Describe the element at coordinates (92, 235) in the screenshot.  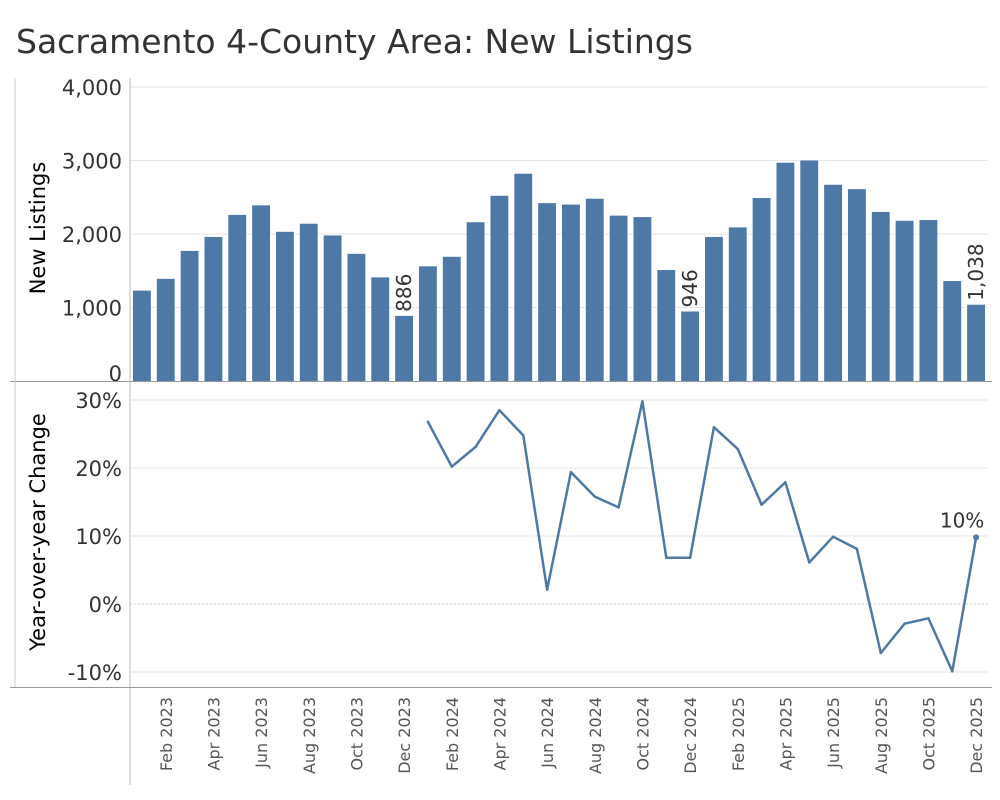
I see `bar-y-tick-label: 2,000` at that location.